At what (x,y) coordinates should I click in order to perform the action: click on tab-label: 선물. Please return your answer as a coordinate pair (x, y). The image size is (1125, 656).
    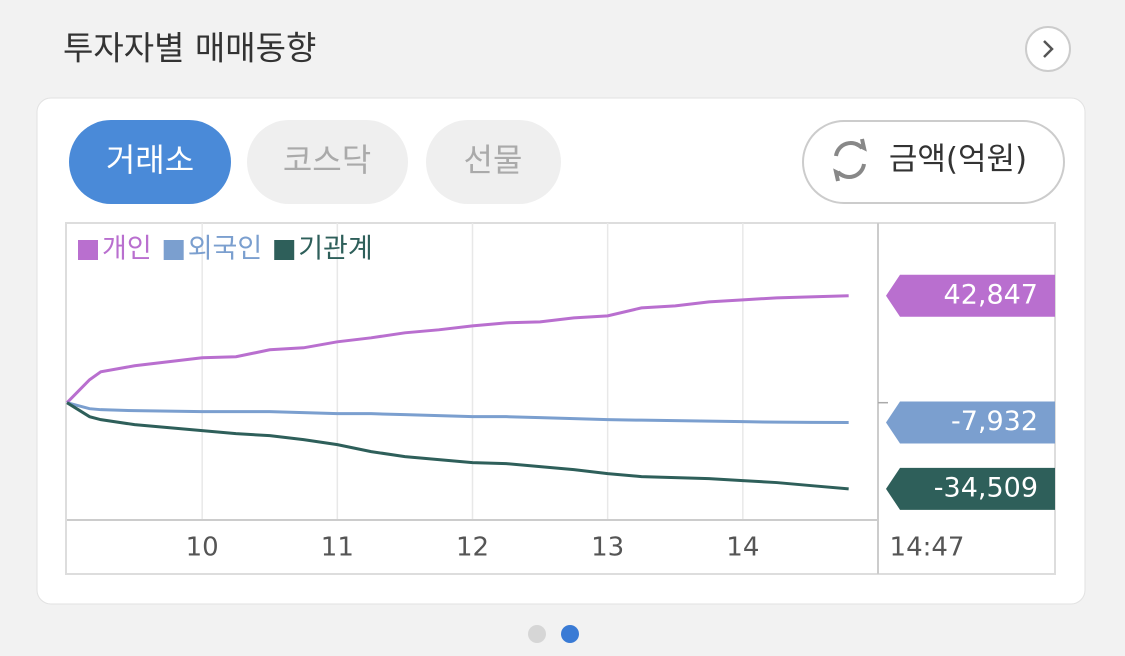
    Looking at the image, I should click on (493, 160).